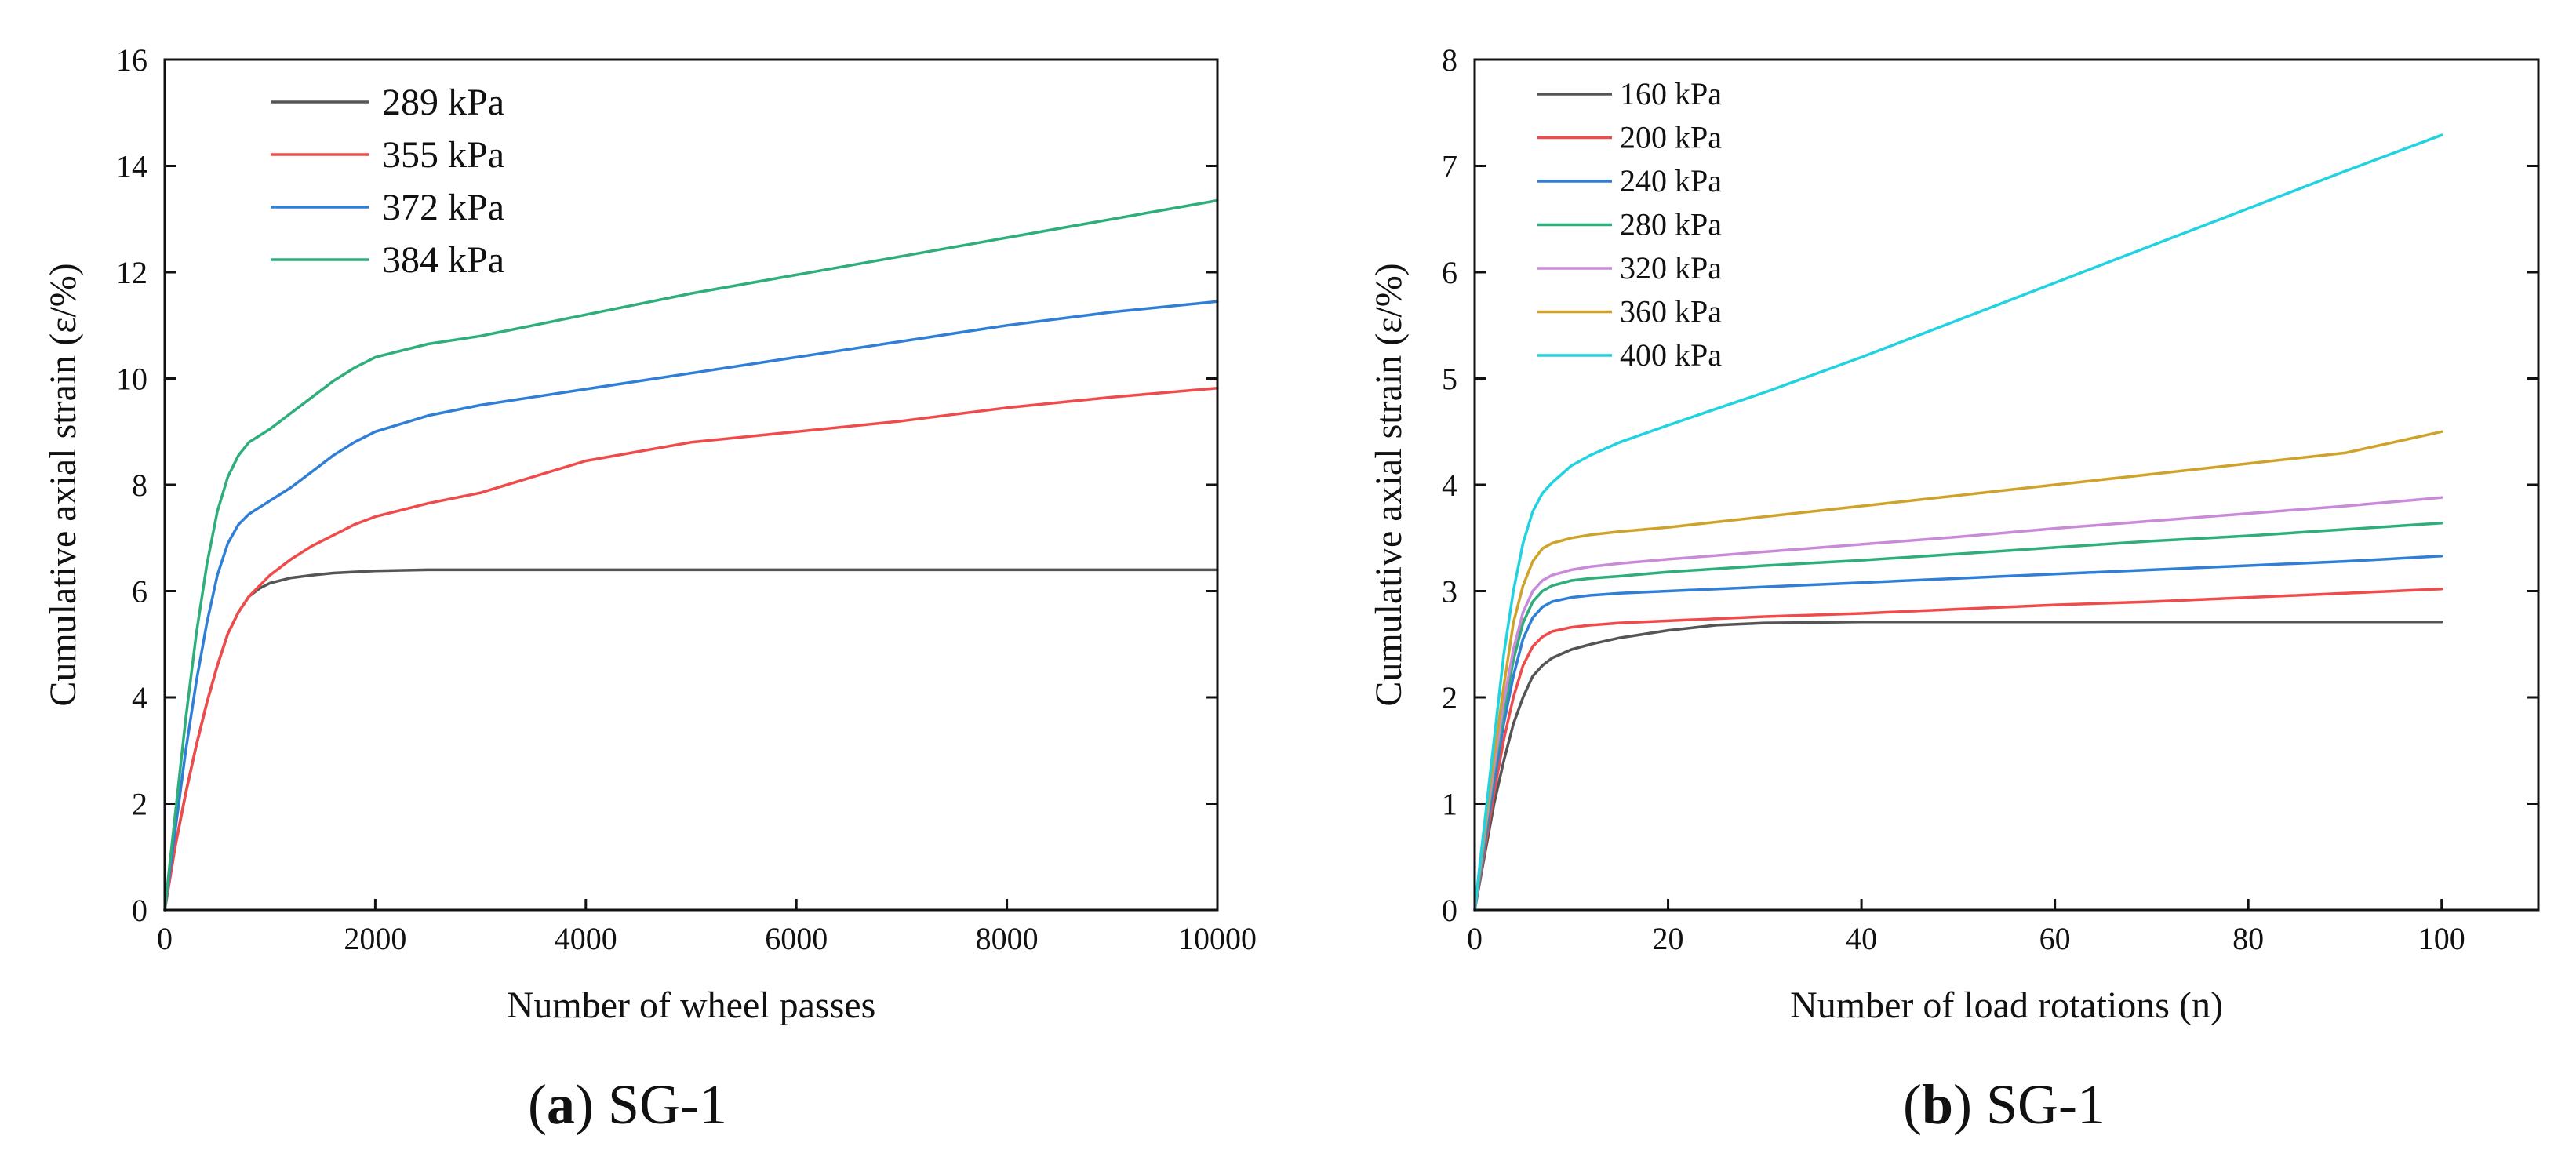 Image resolution: width=2576 pixels, height=1161 pixels. I want to click on panel-b-x-tick-label: 0, so click(1475, 939).